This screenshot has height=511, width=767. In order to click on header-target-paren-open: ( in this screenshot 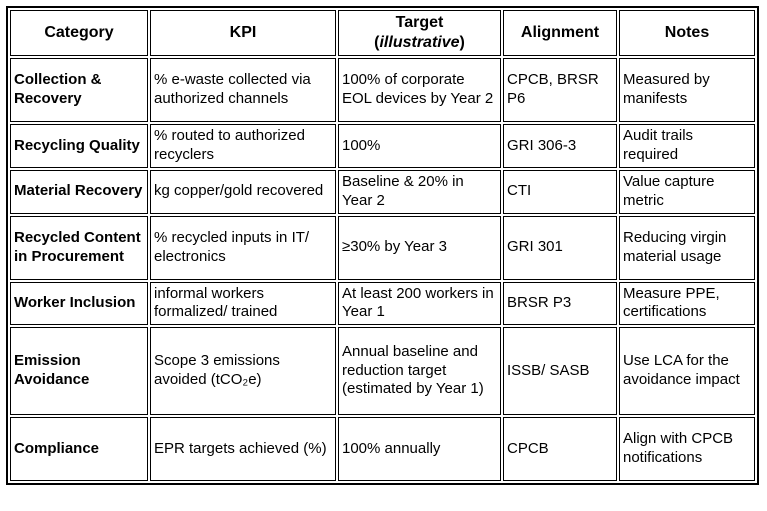, I will do `click(377, 42)`.